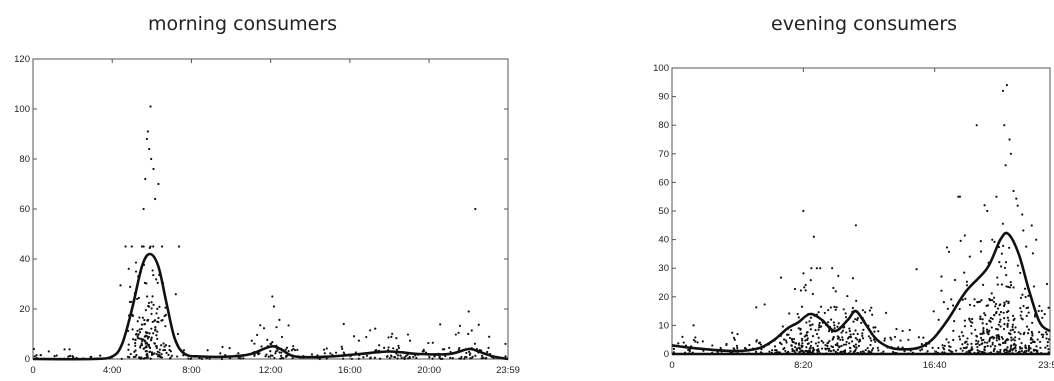  Describe the element at coordinates (27, 359) in the screenshot. I see `y-tick-label: 0` at that location.